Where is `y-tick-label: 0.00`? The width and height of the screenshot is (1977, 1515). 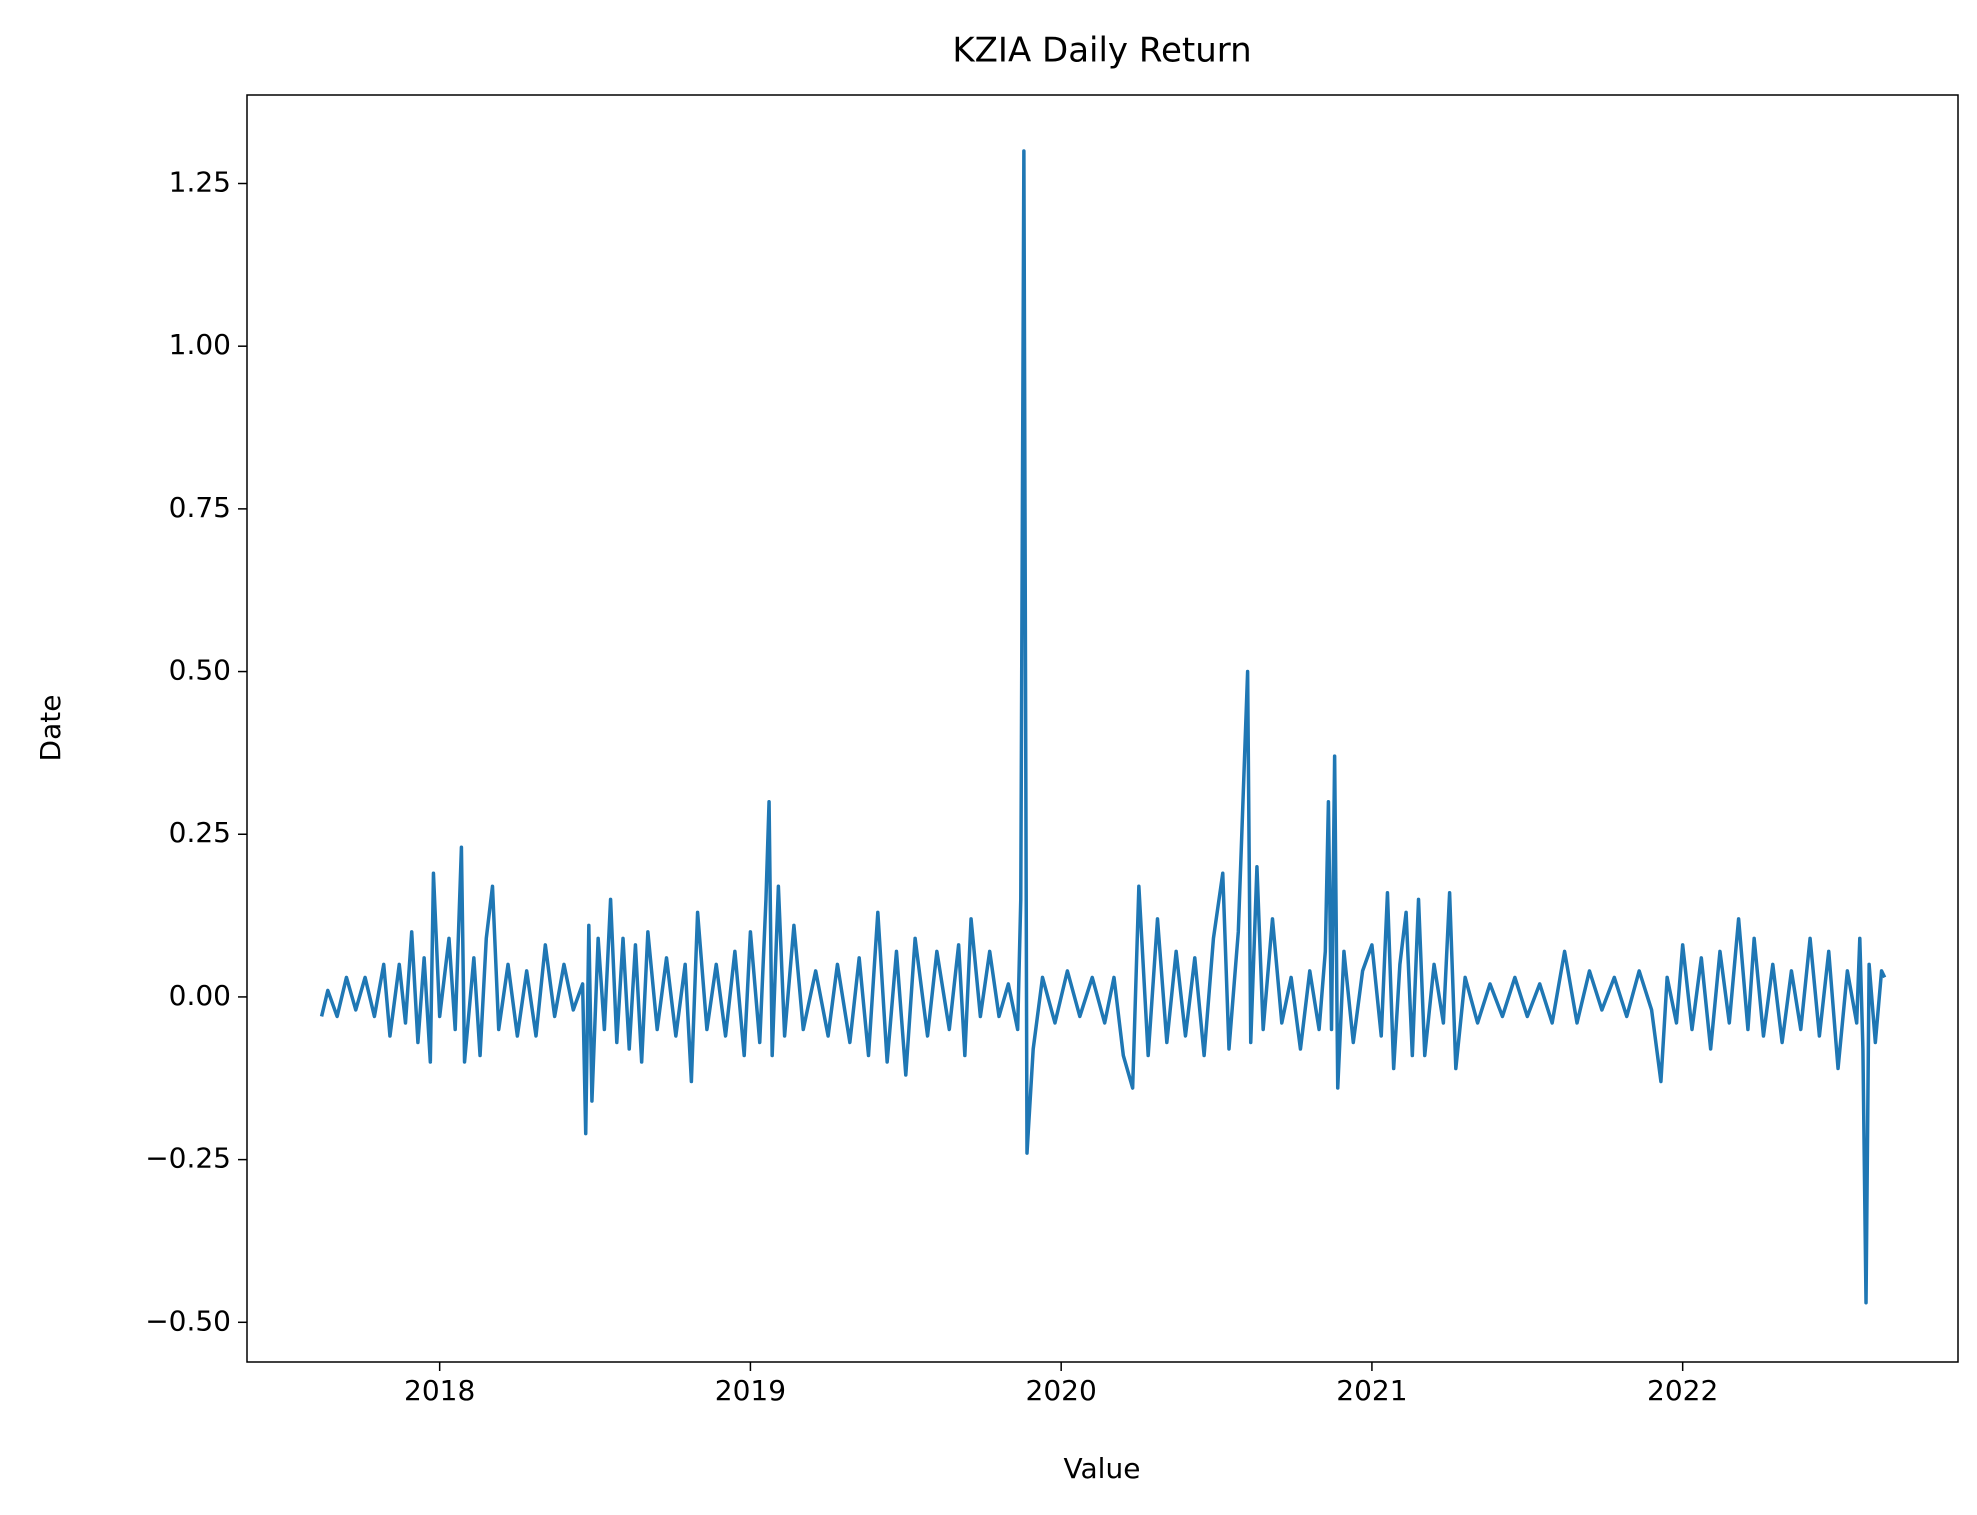 y-tick-label: 0.00 is located at coordinates (200, 995).